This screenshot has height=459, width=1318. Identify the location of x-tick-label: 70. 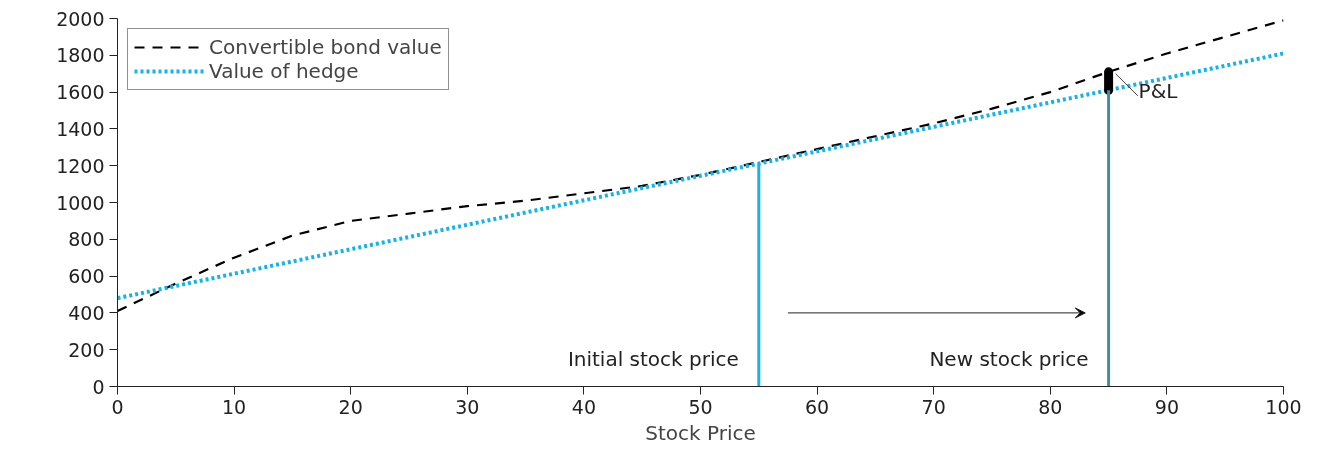
(933, 406).